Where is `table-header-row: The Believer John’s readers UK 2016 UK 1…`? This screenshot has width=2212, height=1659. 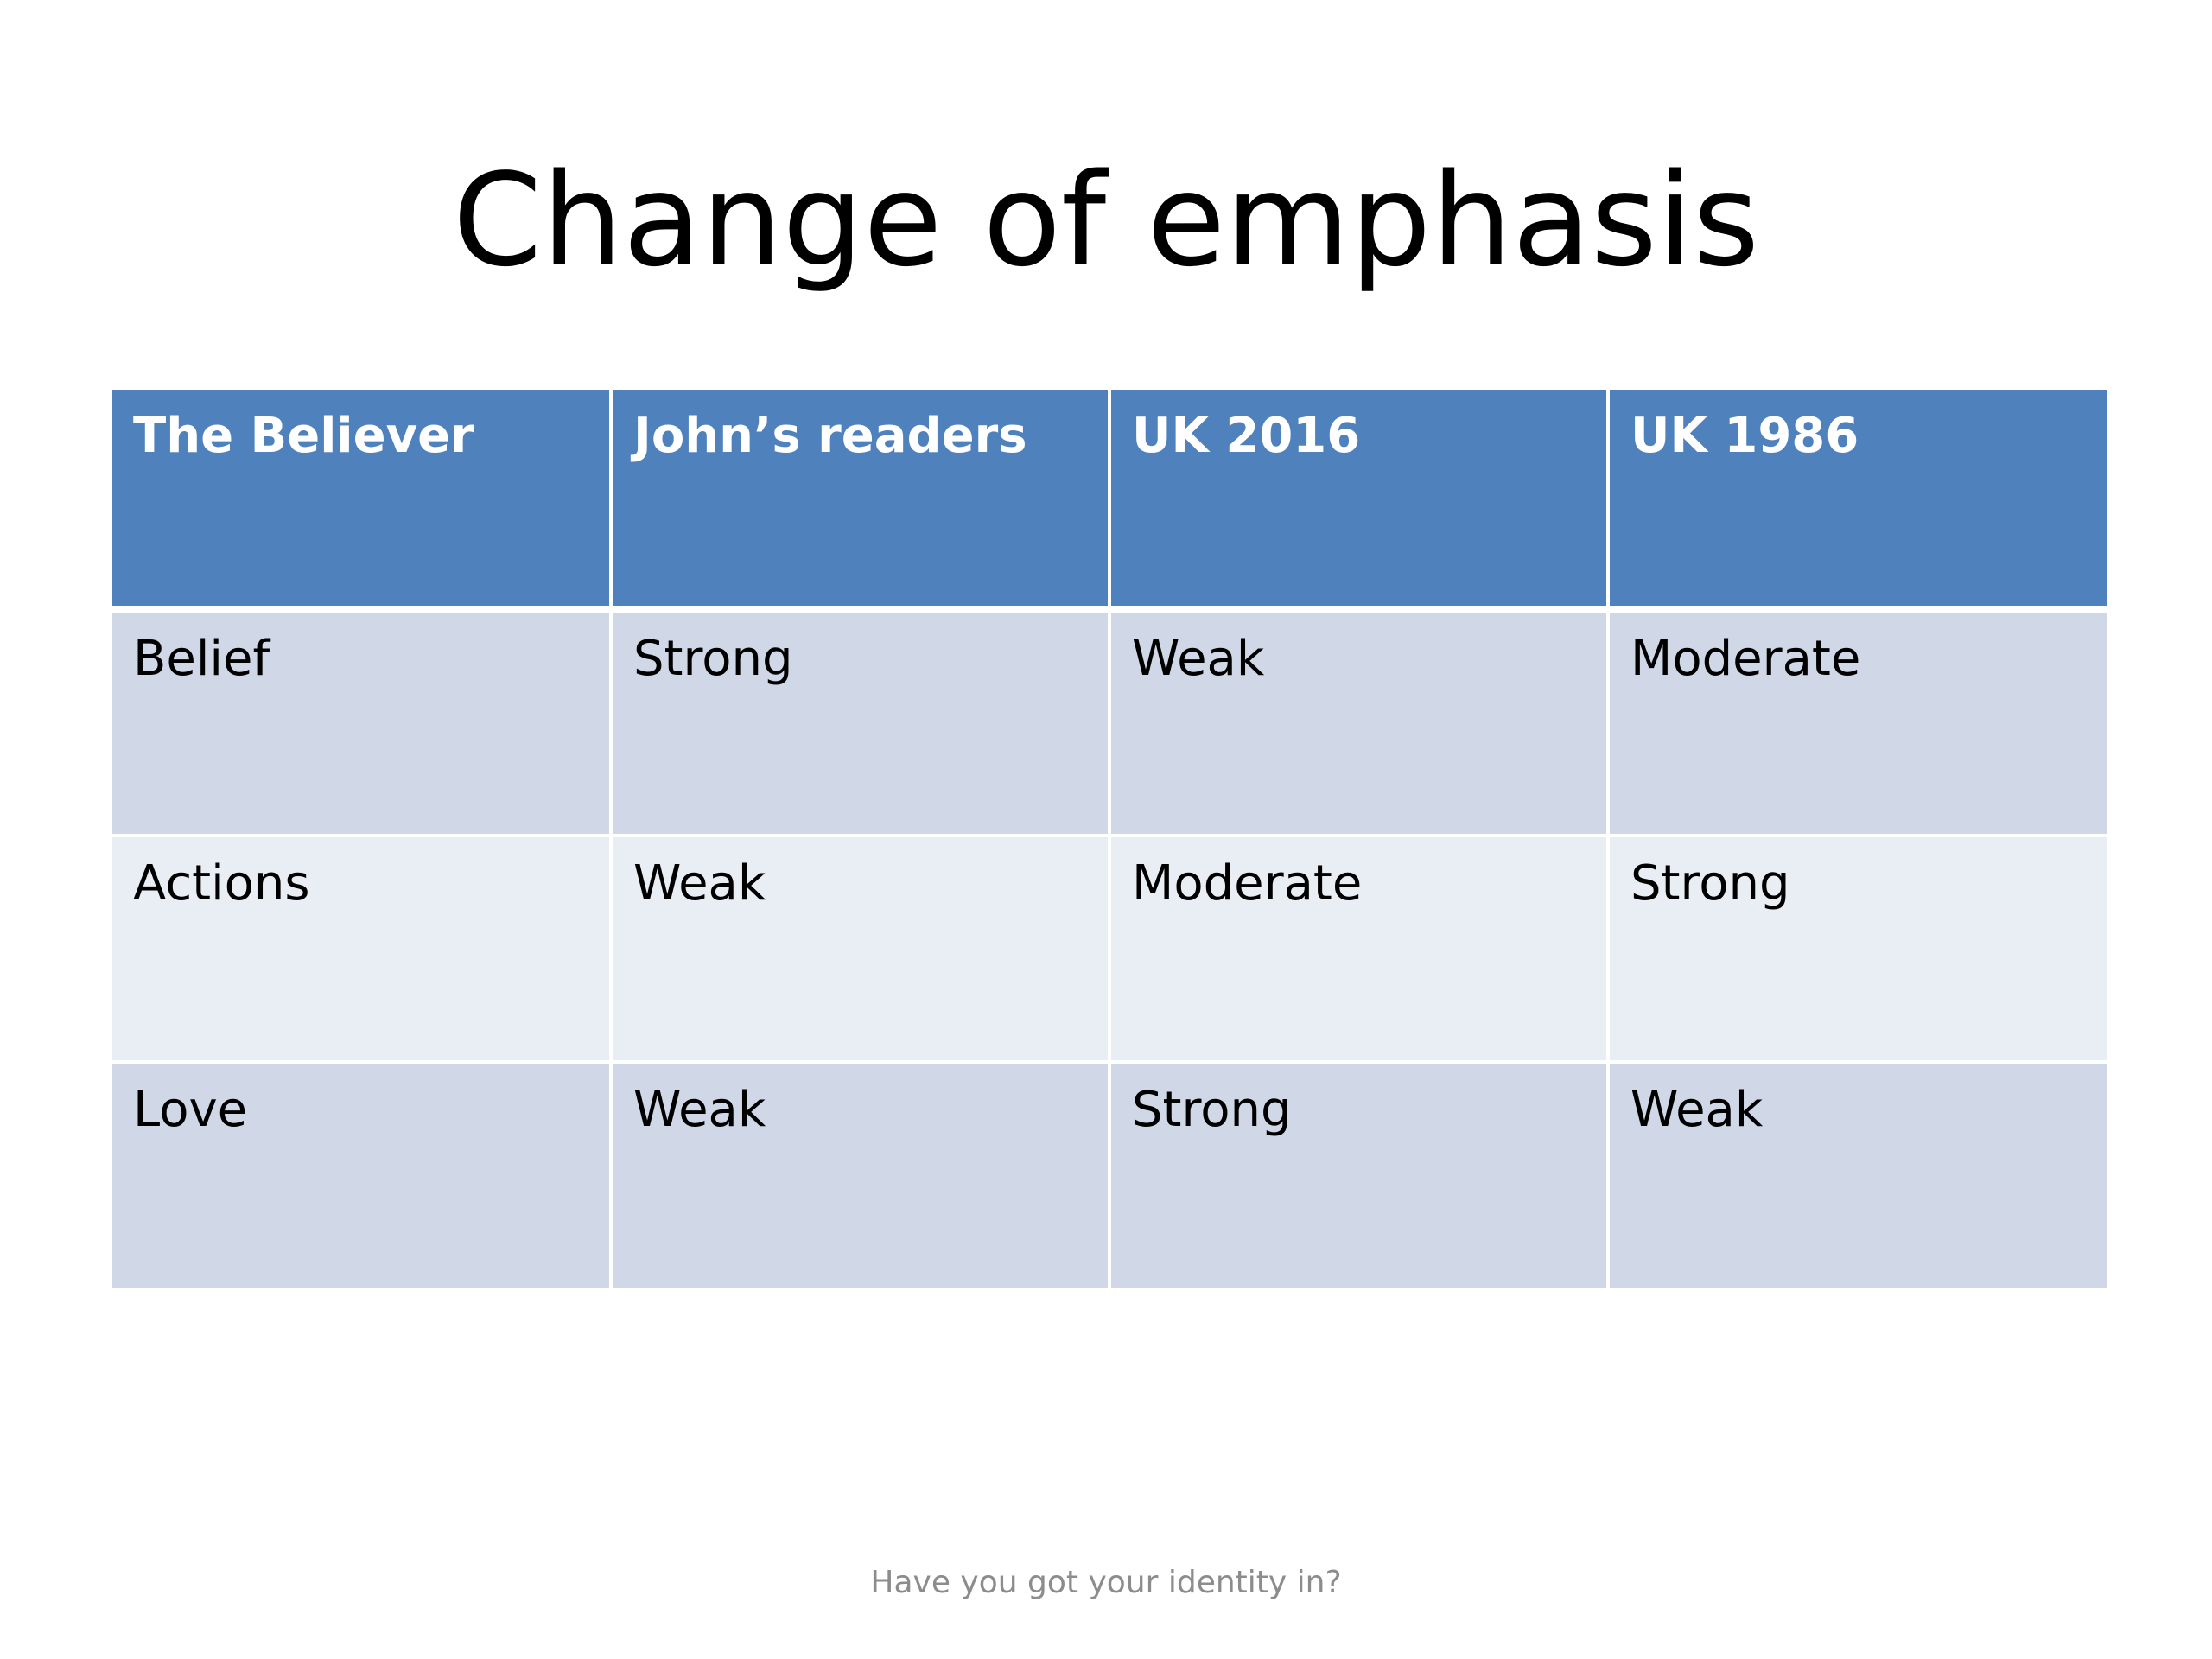
table-header-row: The Believer John’s readers UK 2016 UK 1… is located at coordinates (1109, 502).